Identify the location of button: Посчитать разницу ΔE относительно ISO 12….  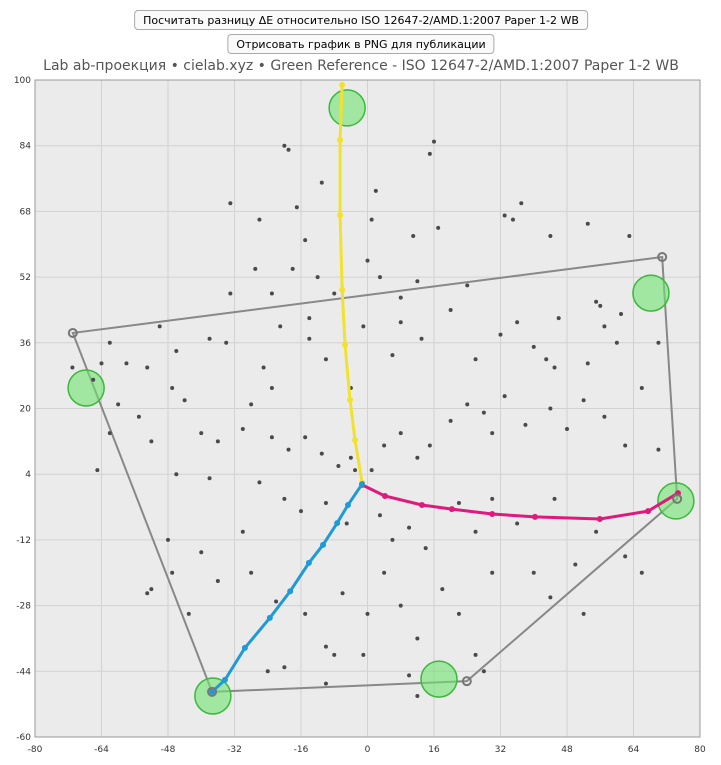
(361, 20).